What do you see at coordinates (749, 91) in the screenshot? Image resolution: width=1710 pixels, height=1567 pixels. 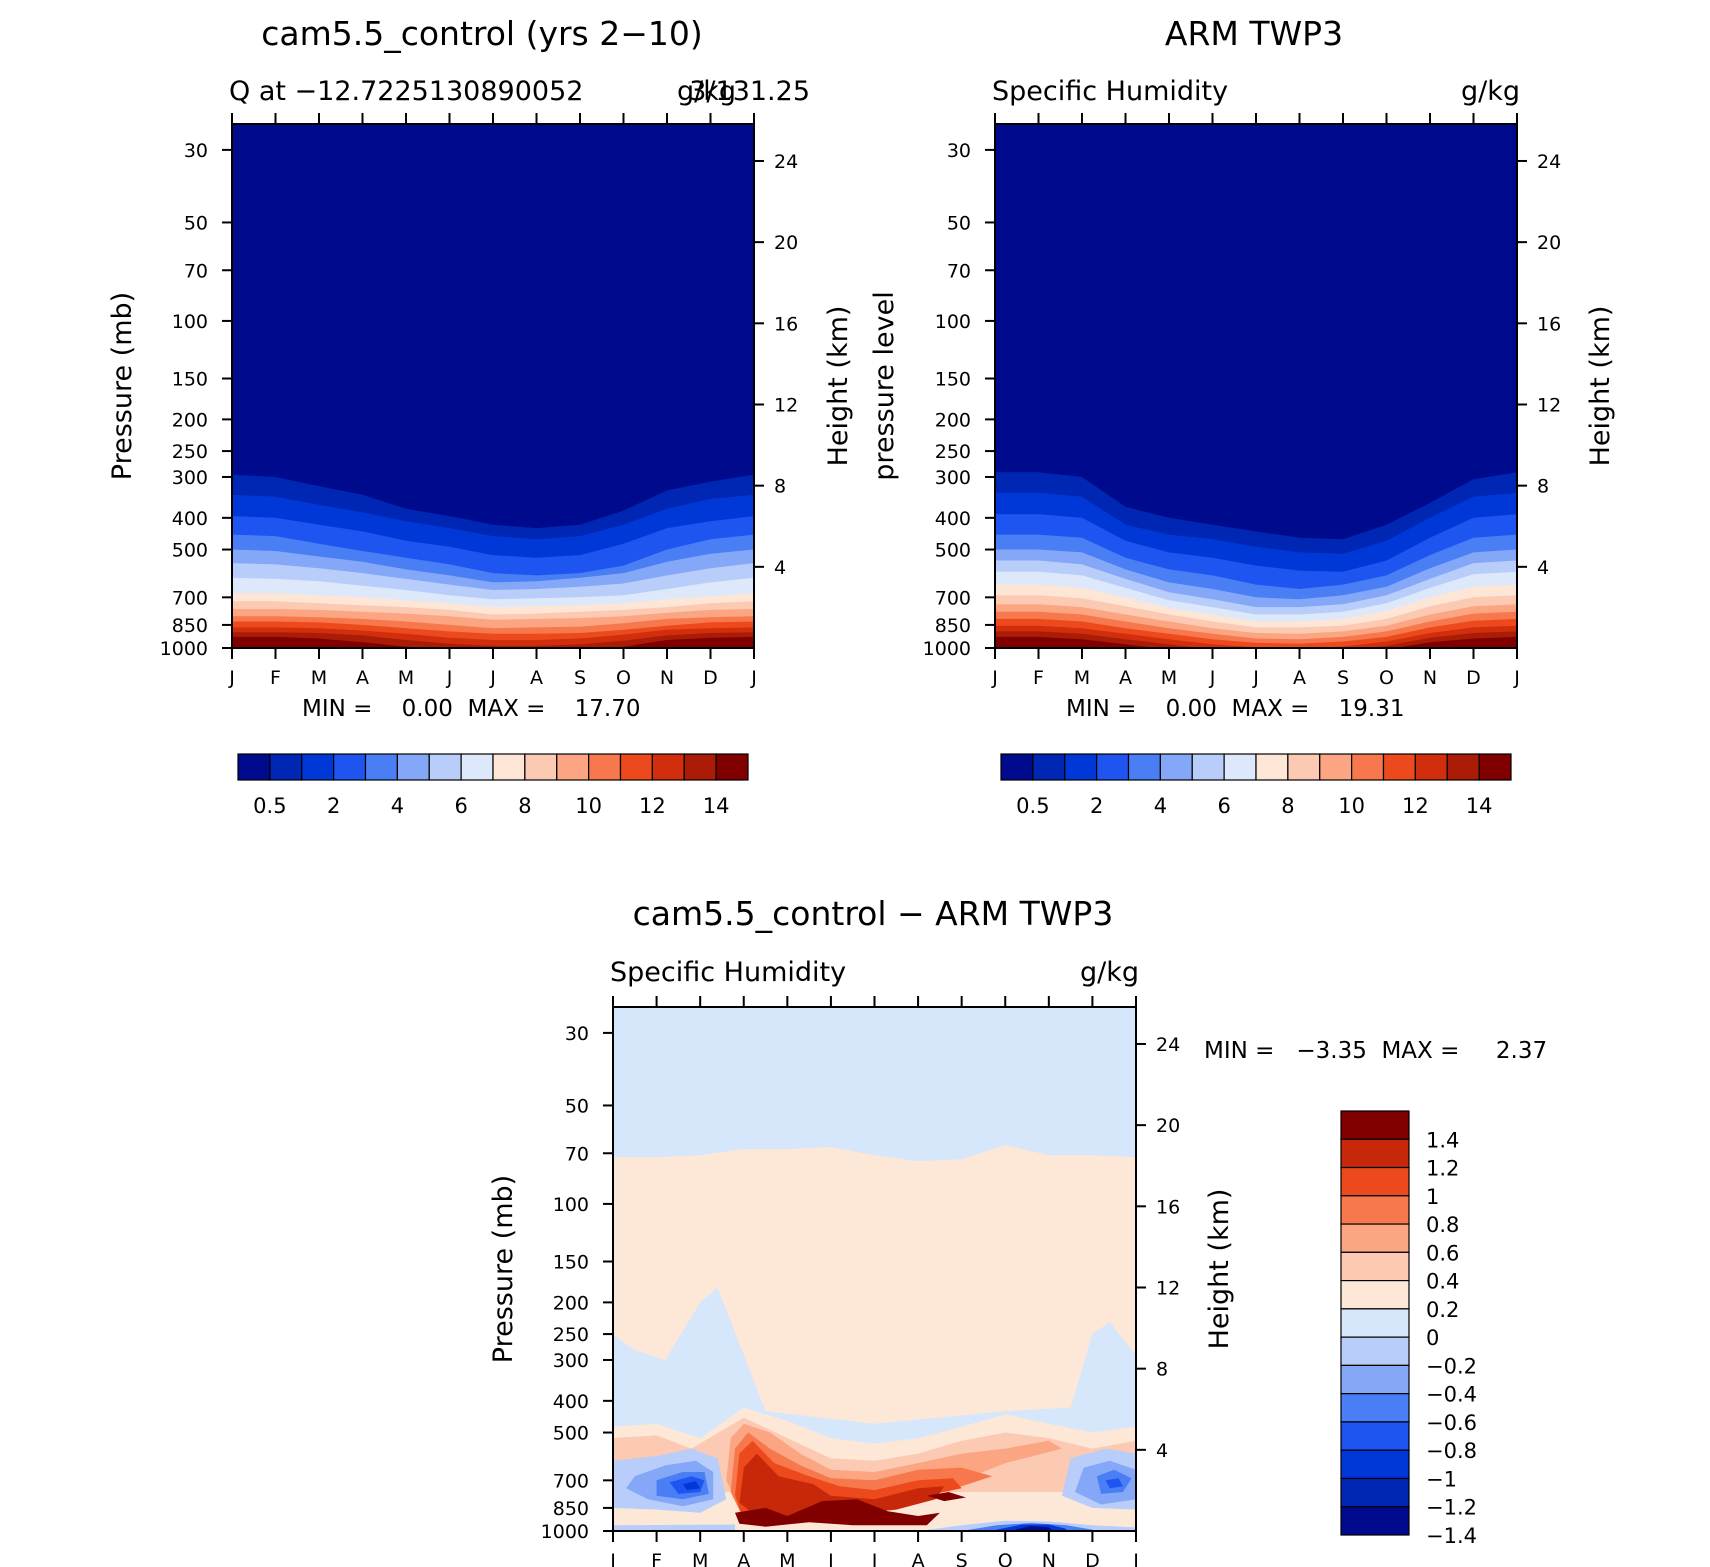 I see `panel-a-subtitle-right: 3/131.25` at bounding box center [749, 91].